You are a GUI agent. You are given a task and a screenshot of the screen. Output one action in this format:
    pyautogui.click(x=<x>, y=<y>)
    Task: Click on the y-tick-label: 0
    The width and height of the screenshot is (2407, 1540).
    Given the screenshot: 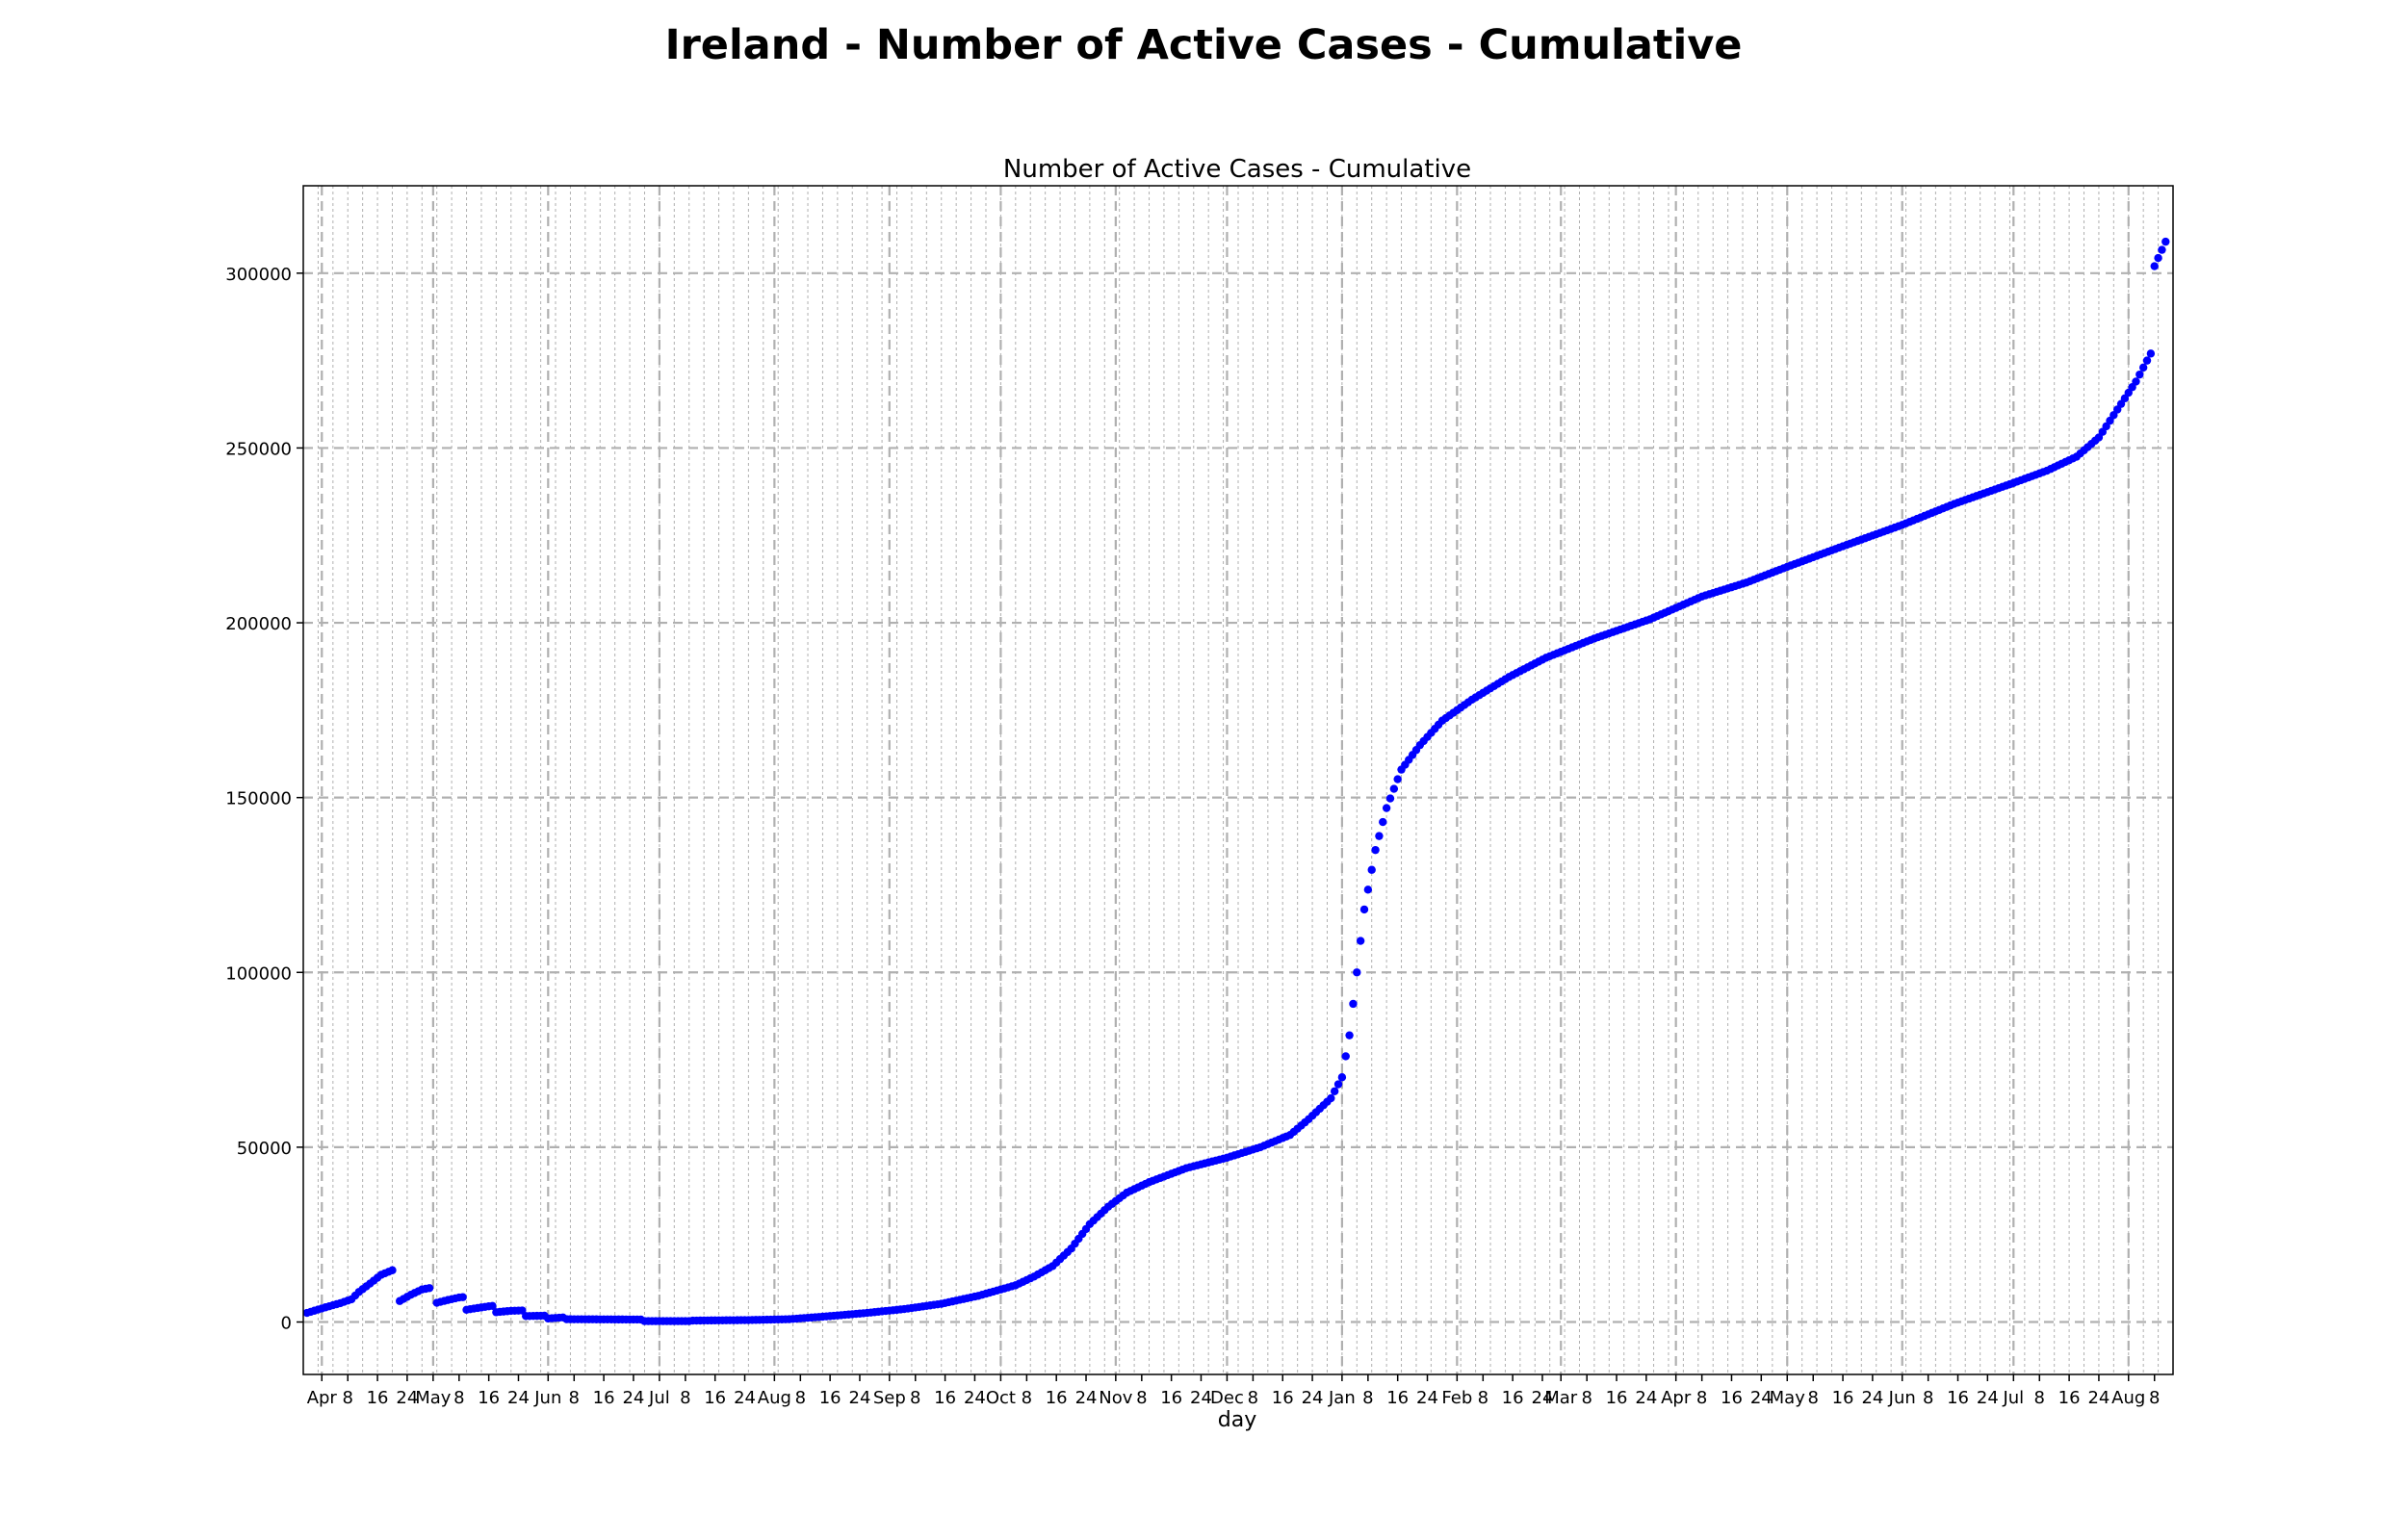 What is the action you would take?
    pyautogui.click(x=286, y=1324)
    